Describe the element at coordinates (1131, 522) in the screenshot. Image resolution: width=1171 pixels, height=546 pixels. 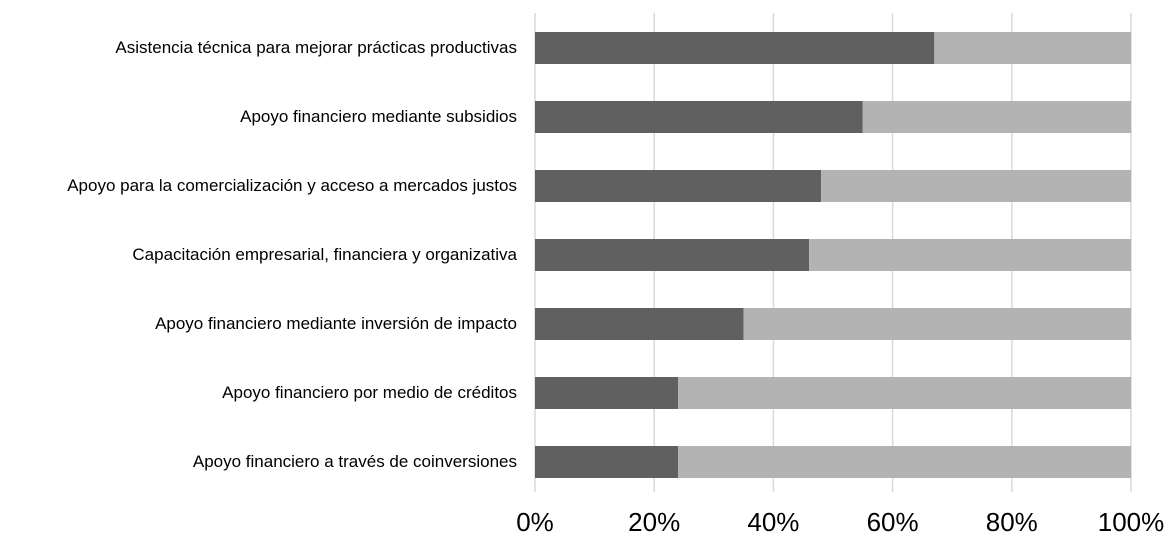
I see `x-tick-label: 100%` at that location.